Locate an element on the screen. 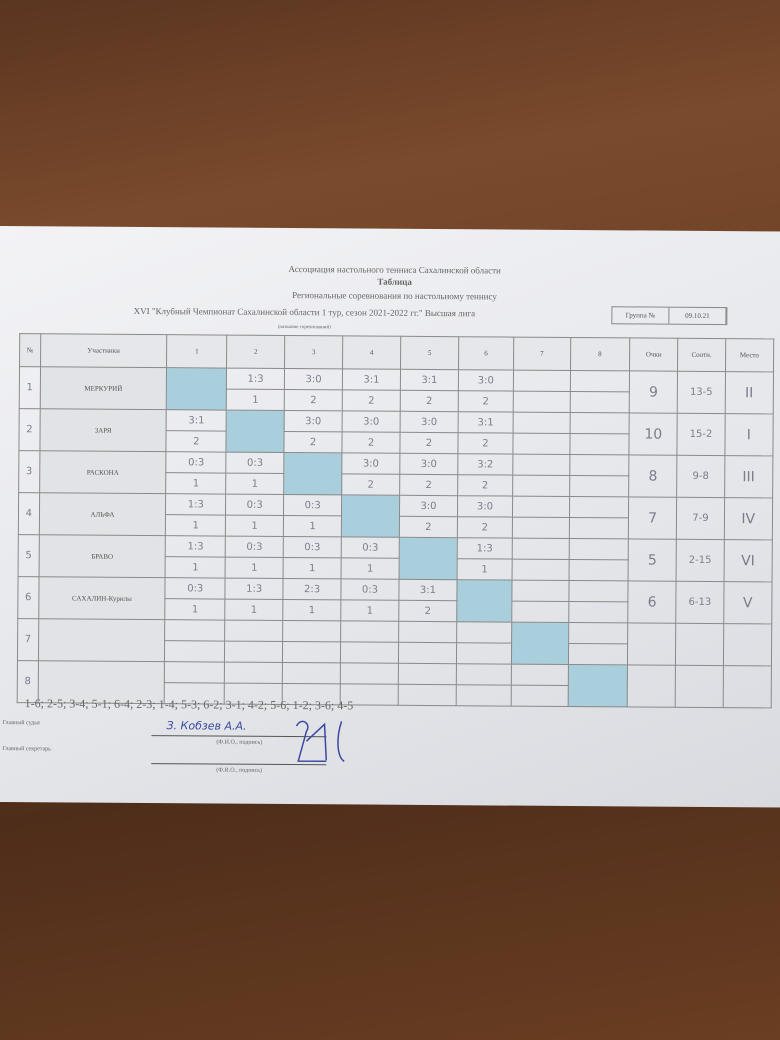  team-name: ЗАРЯ is located at coordinates (103, 430).